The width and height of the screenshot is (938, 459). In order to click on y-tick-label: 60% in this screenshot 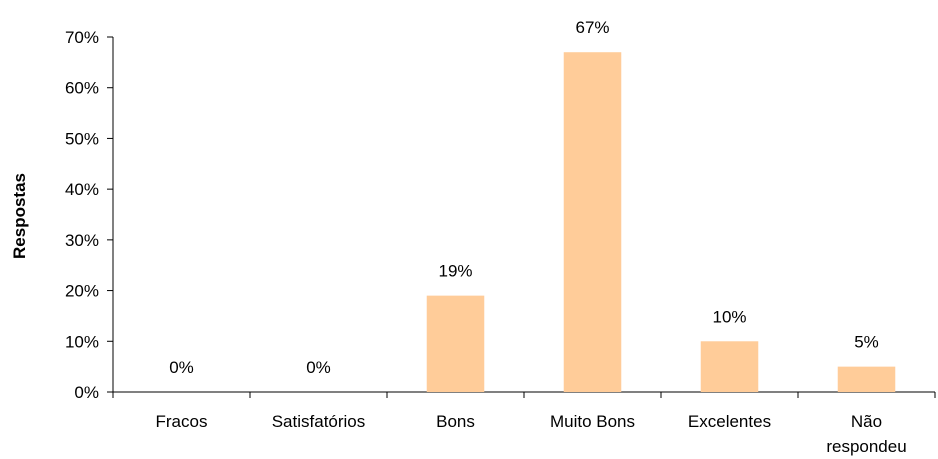, I will do `click(82, 88)`.